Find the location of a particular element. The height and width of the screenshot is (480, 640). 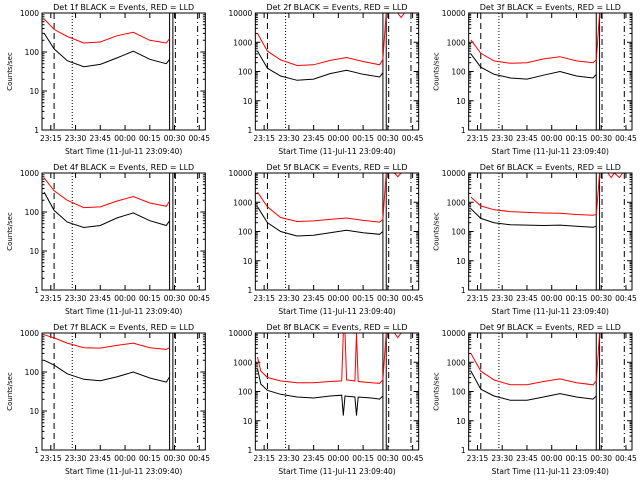

panel-title: Det 7f BLACK = Events, RED = LLD is located at coordinates (123, 327).